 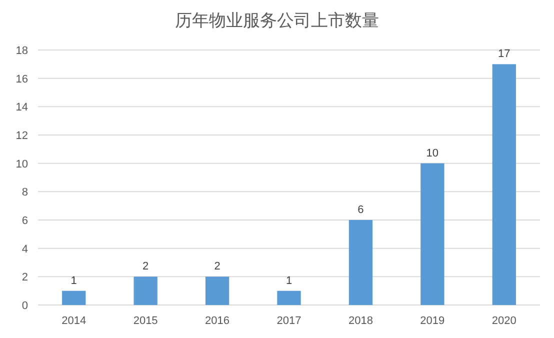 What do you see at coordinates (361, 210) in the screenshot?
I see `data-label: 6` at bounding box center [361, 210].